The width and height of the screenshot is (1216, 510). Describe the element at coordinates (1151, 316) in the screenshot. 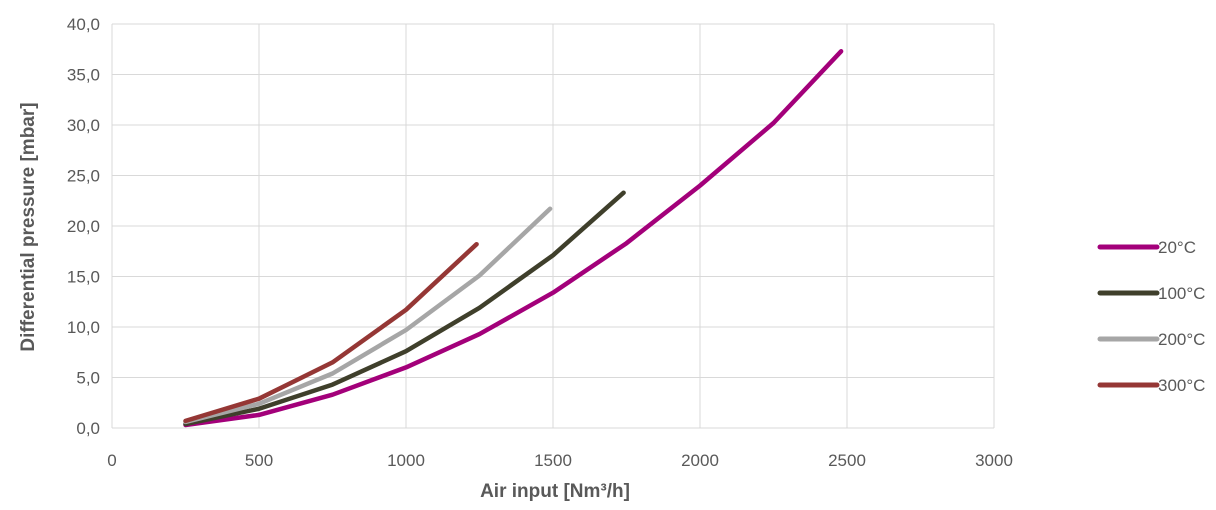

I see `legend: 20°C 100°C 200°C 300°C` at that location.